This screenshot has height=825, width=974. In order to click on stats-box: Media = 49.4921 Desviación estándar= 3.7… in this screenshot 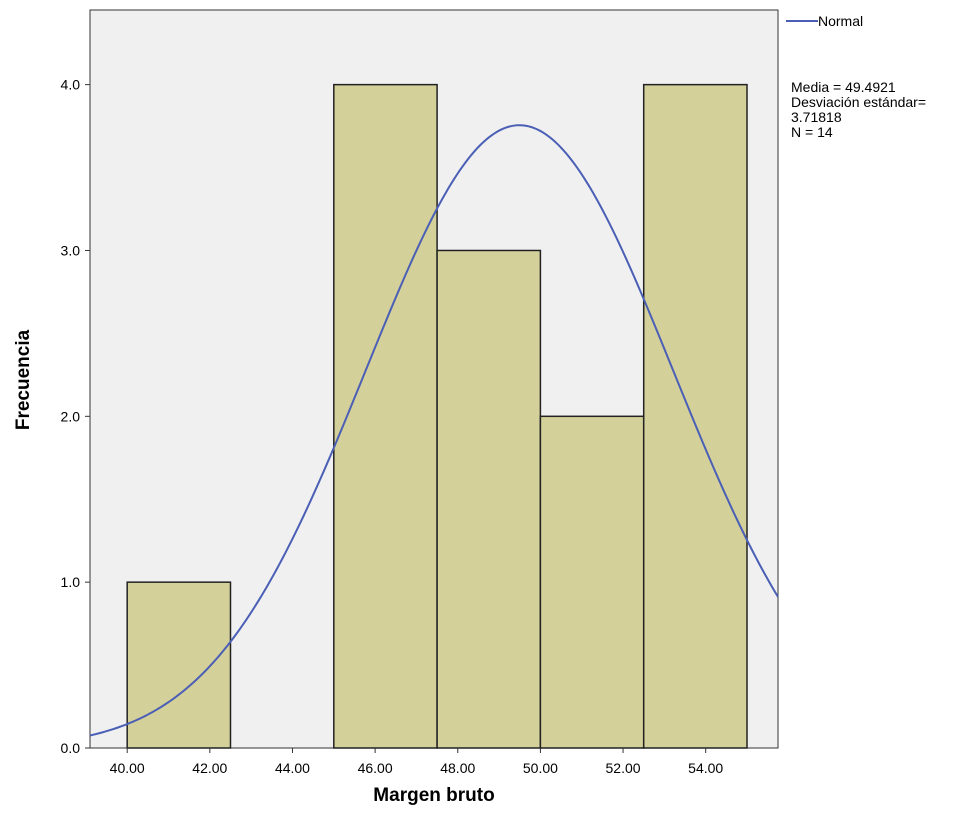, I will do `click(858, 109)`.